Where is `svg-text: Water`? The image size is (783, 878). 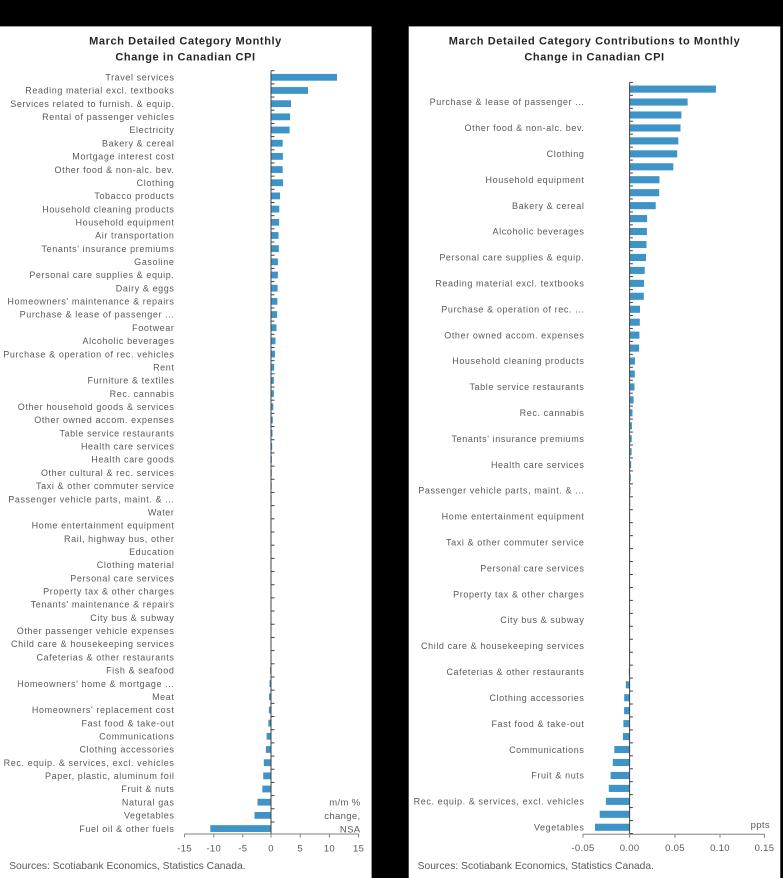 svg-text: Water is located at coordinates (161, 512).